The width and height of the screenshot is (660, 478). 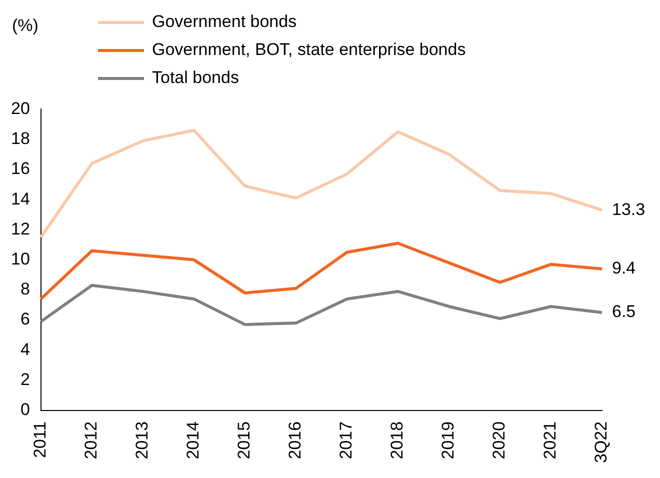 What do you see at coordinates (142, 440) in the screenshot?
I see `x-tick-label: 2013` at bounding box center [142, 440].